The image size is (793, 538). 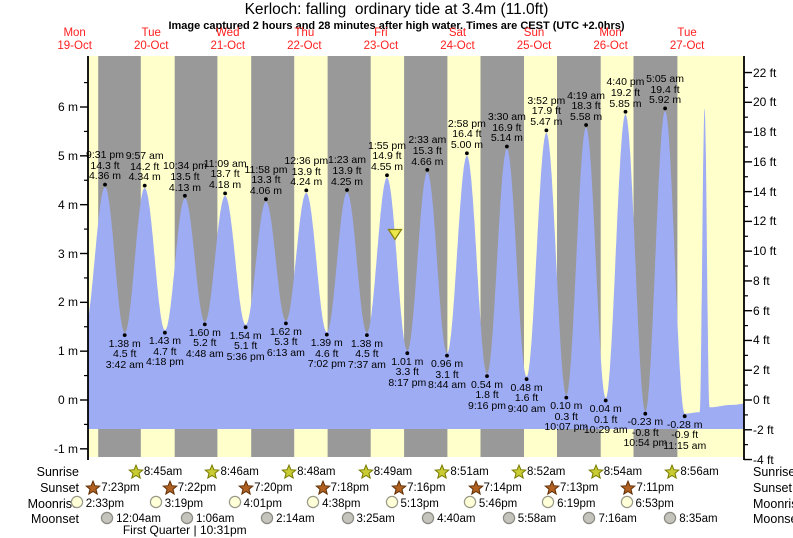 What do you see at coordinates (586, 106) in the screenshot?
I see `high-tide-label: 4:19 am 18.3 ft 5.58 m` at bounding box center [586, 106].